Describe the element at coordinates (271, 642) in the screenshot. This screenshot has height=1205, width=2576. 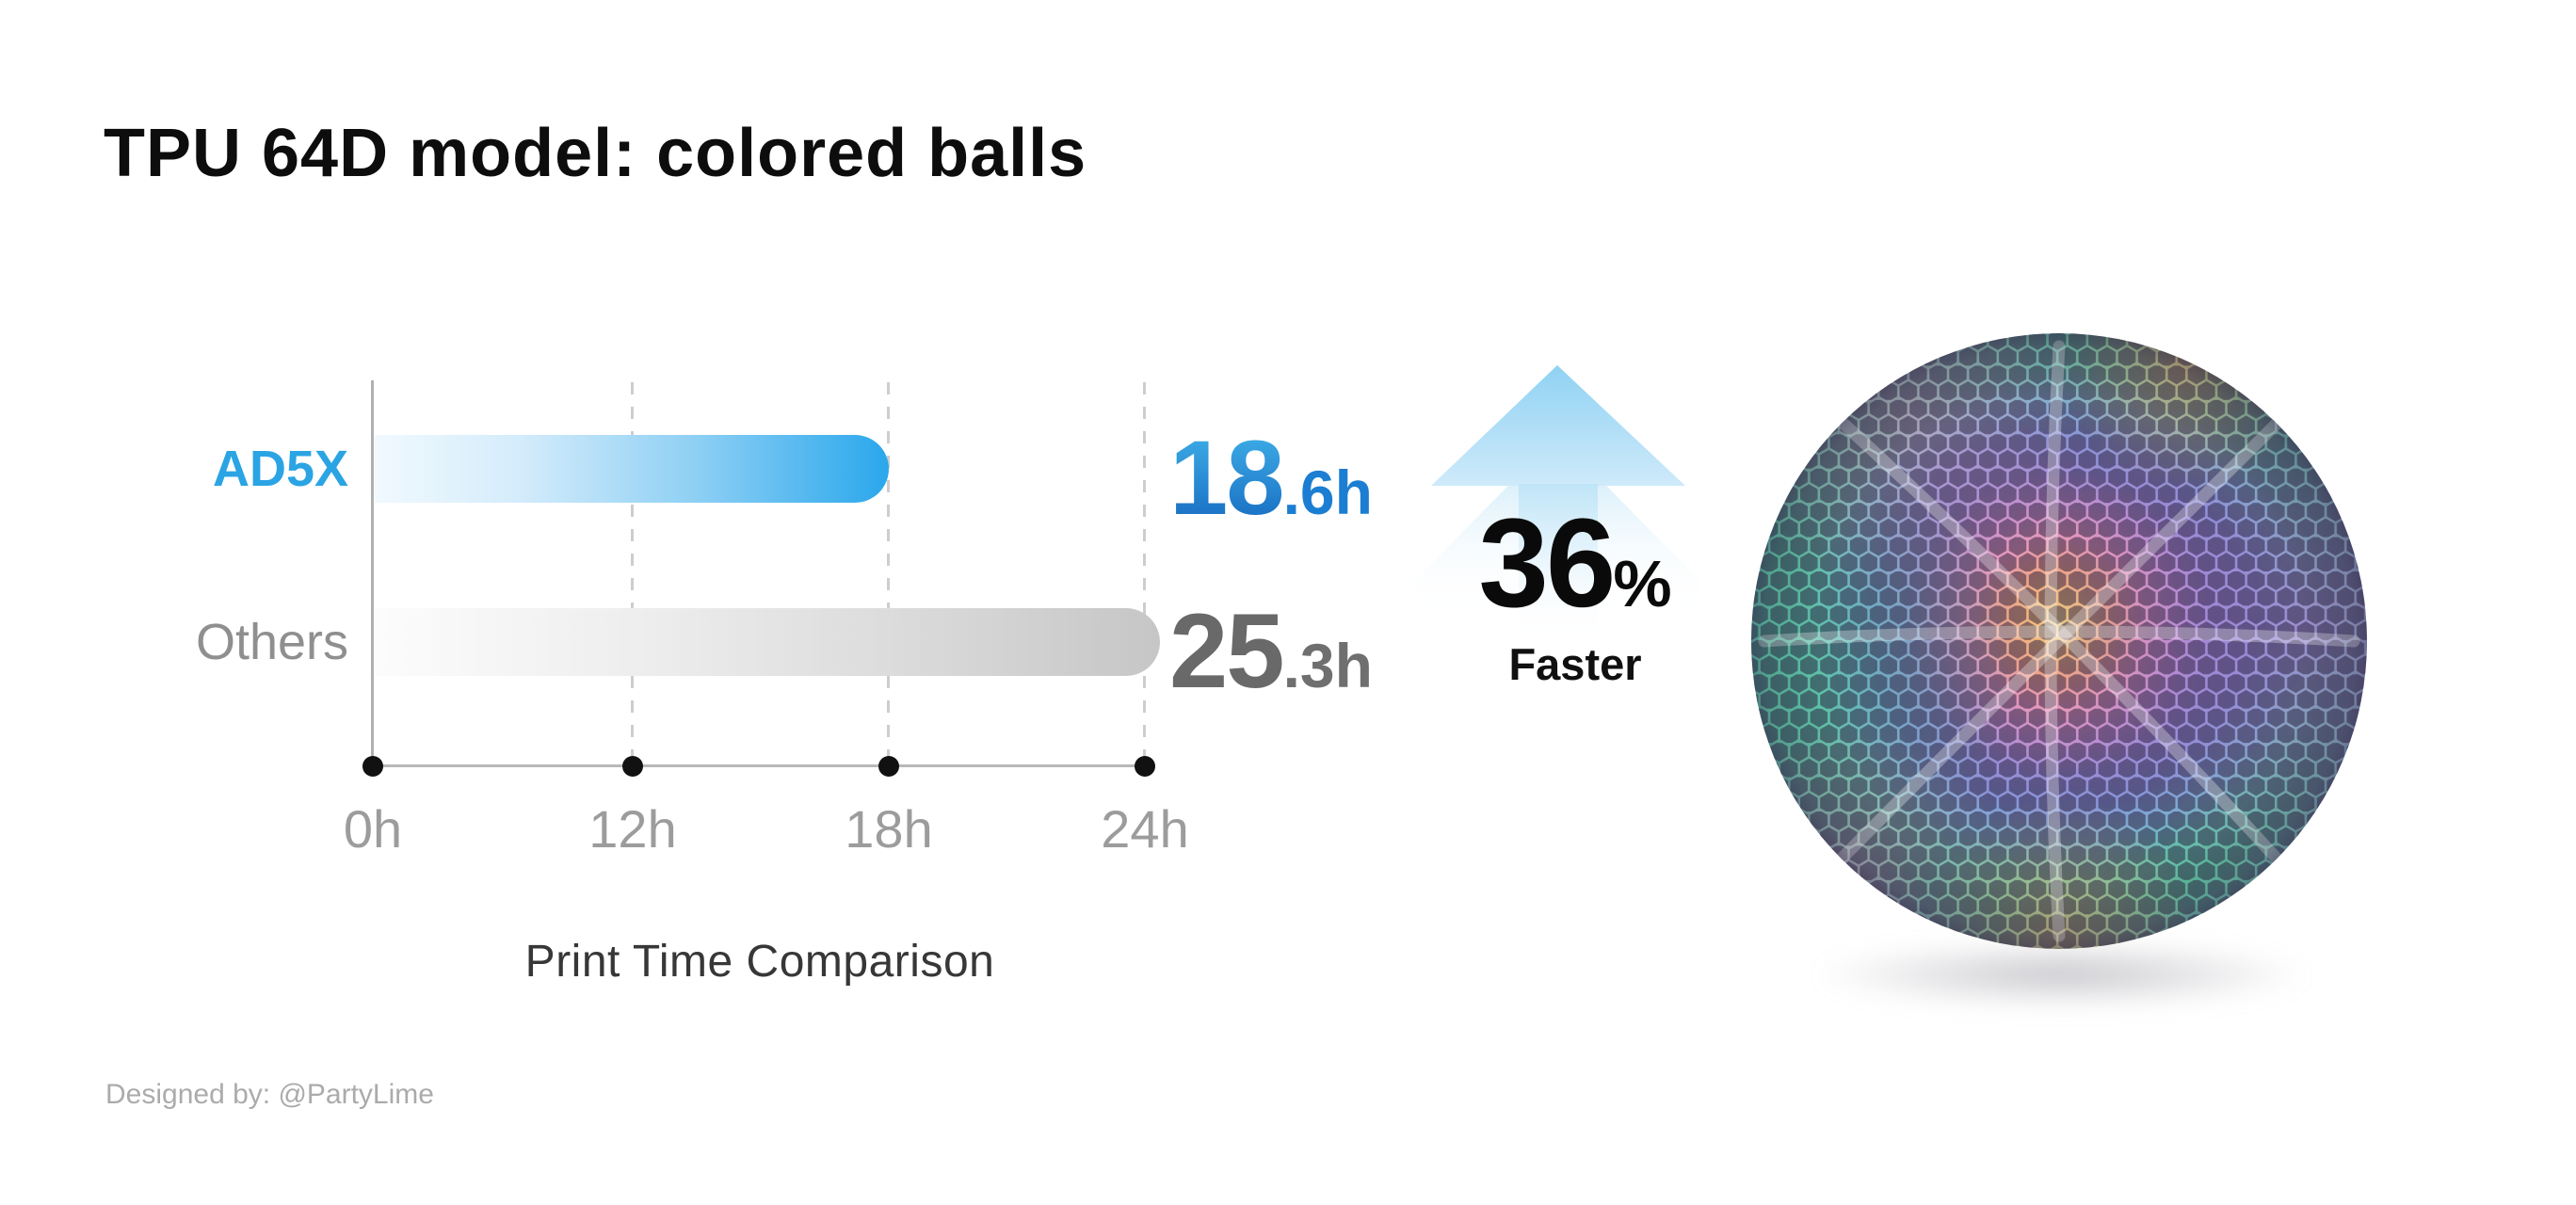
I see `category-label-others: Others` at that location.